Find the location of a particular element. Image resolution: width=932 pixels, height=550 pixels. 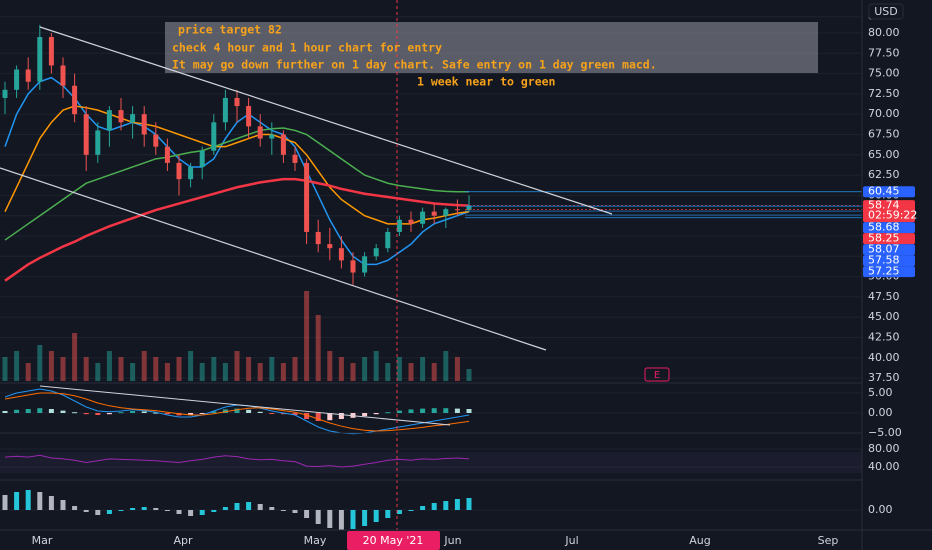

annotation: price target 82 is located at coordinates (230, 30).